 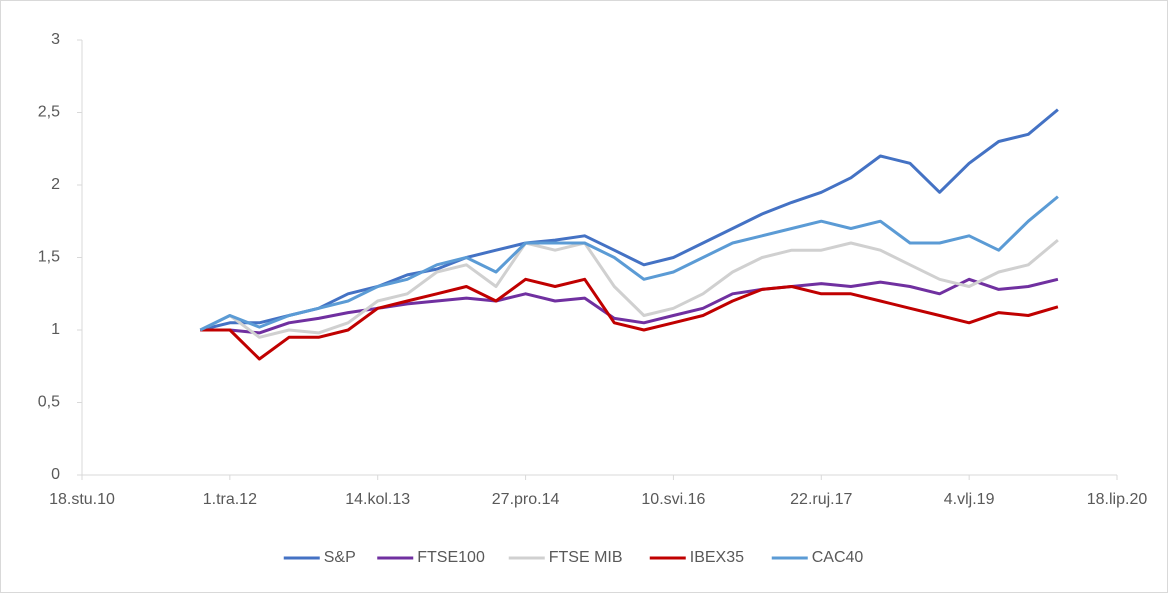 I want to click on legend-label: FTSE MIB, so click(x=586, y=557).